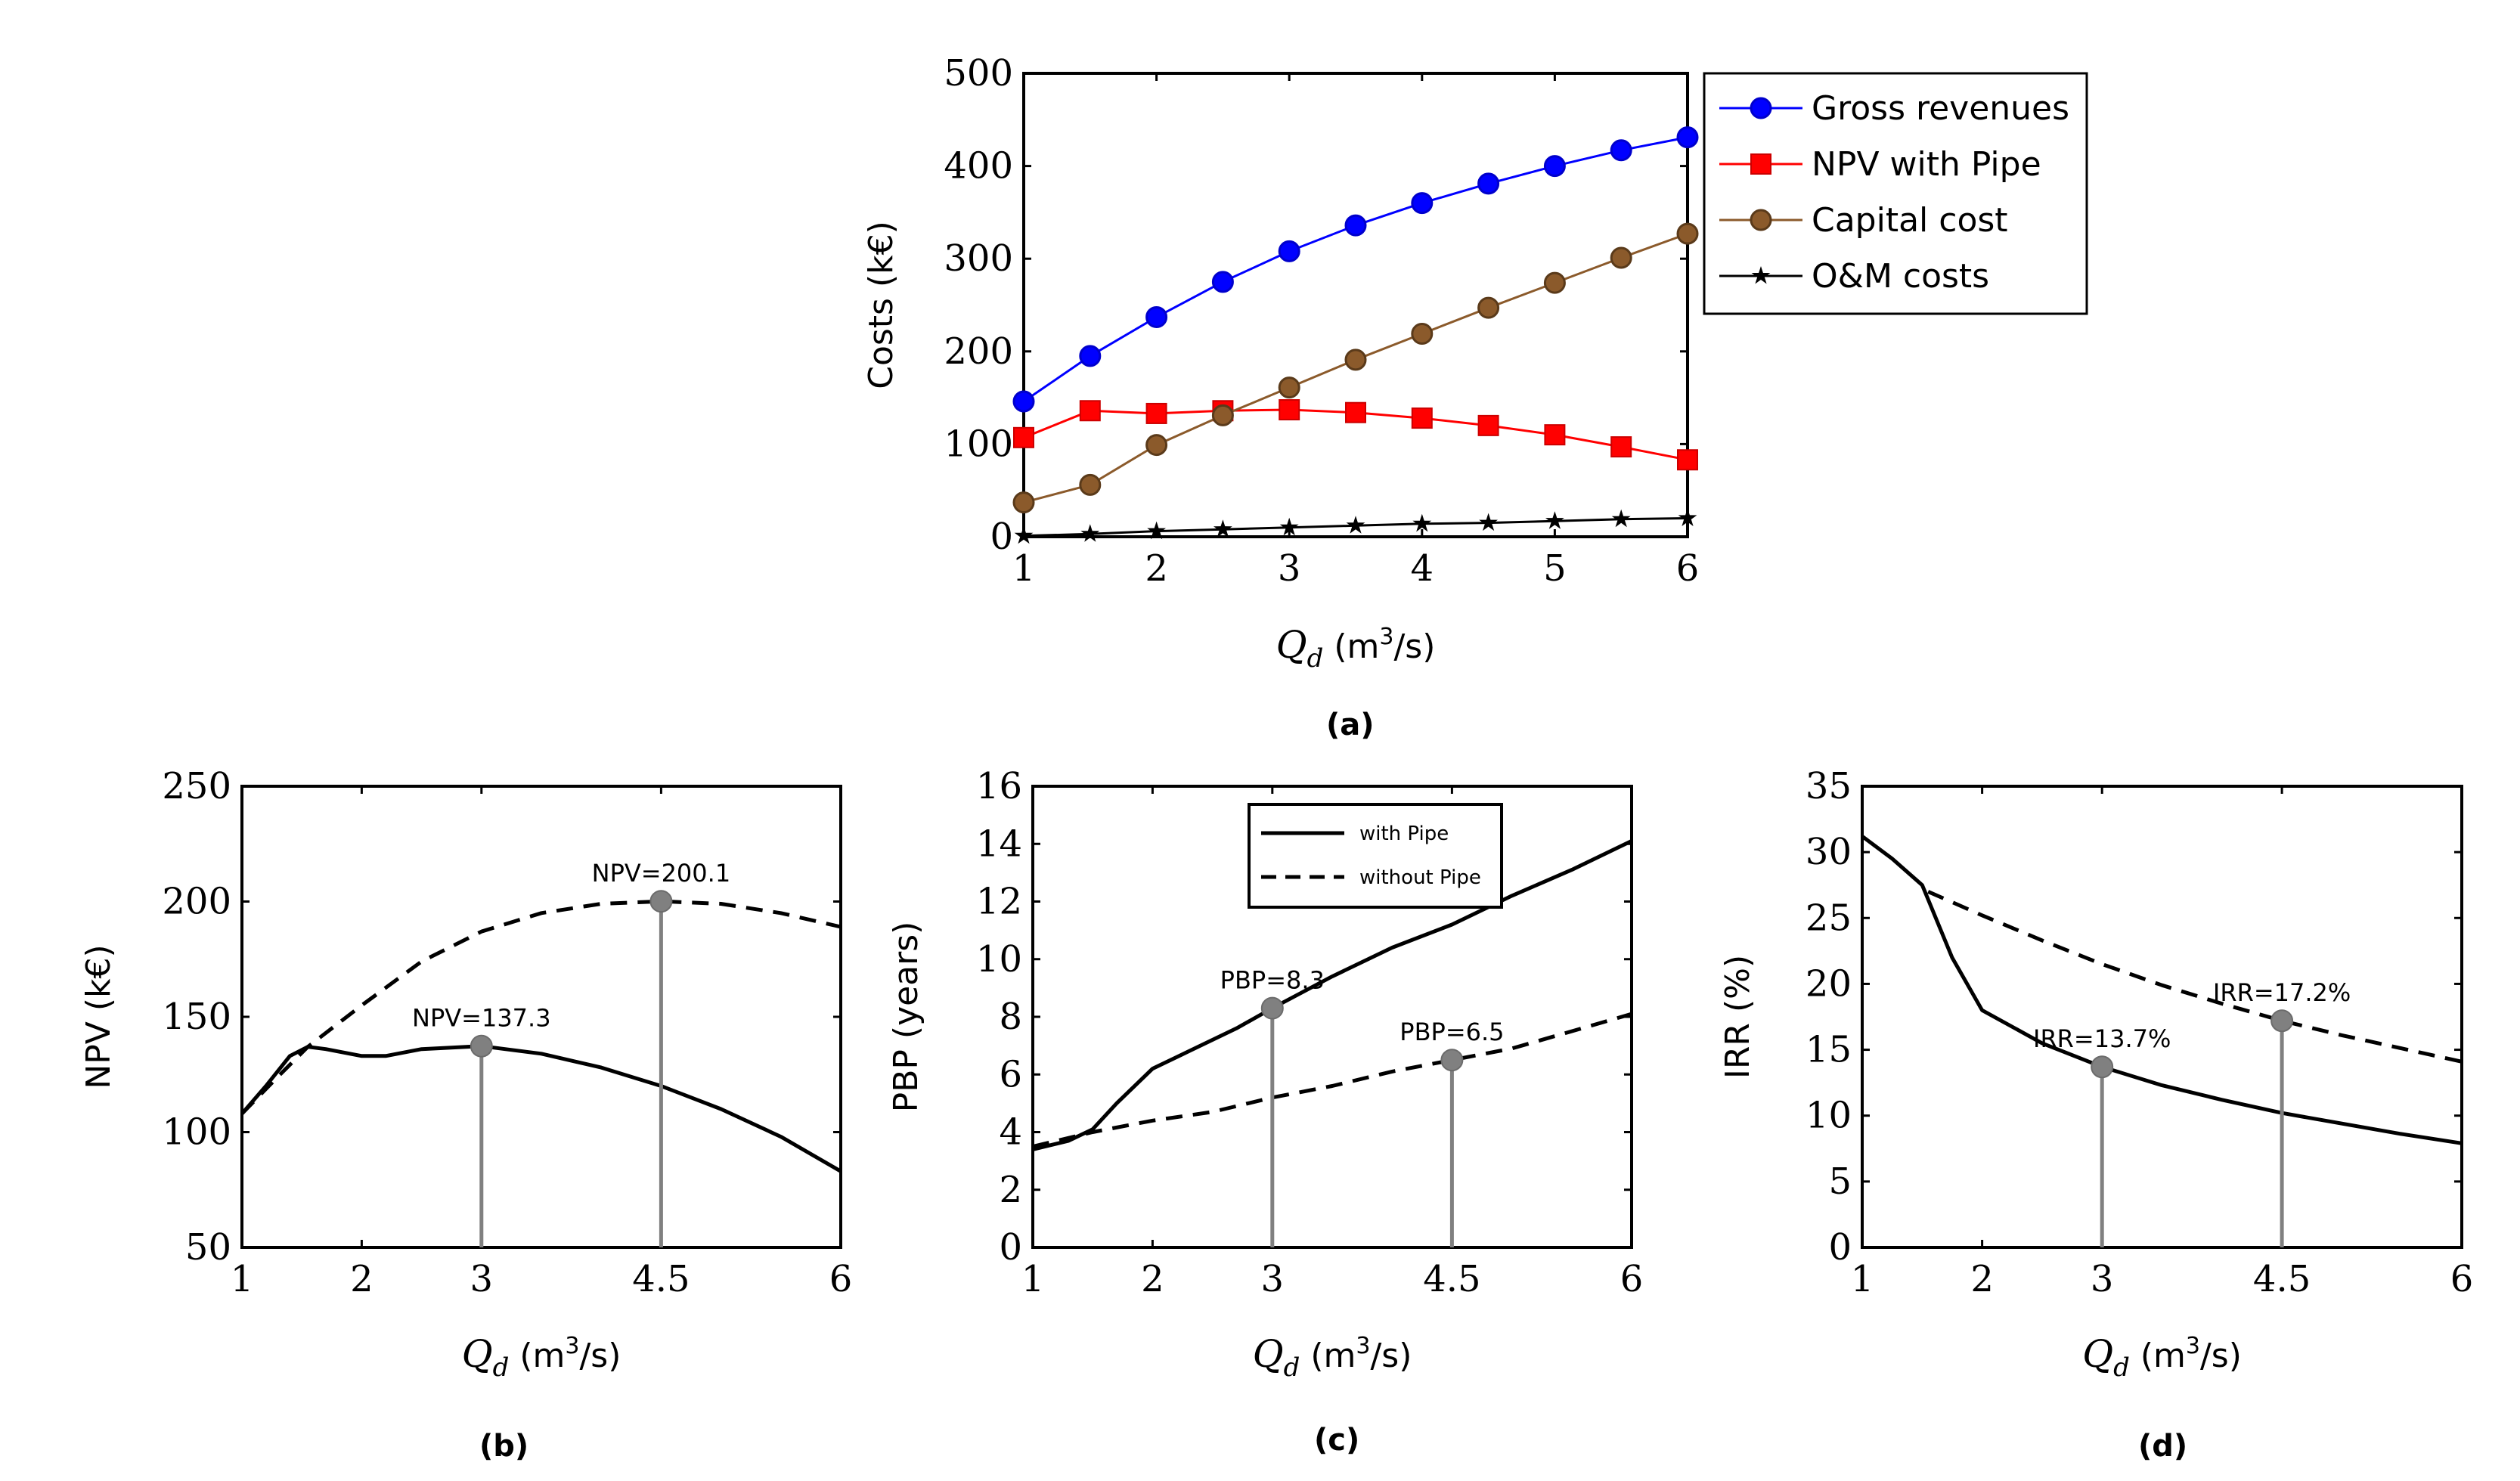 The width and height of the screenshot is (2520, 1481). What do you see at coordinates (1829, 1050) in the screenshot?
I see `y-tick-label: 15` at bounding box center [1829, 1050].